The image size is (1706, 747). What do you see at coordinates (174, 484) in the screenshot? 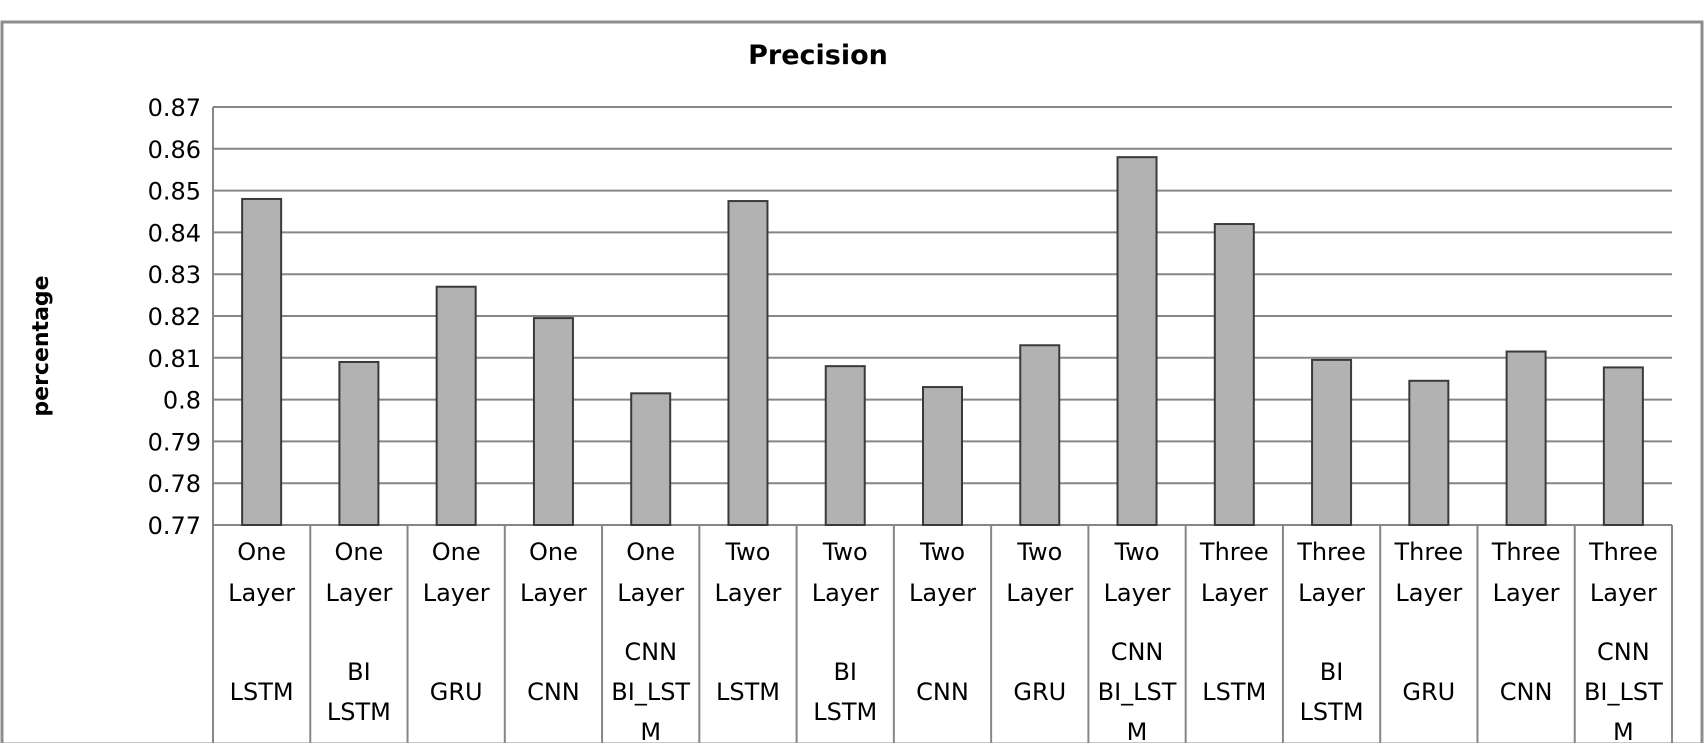
I see `y-tick-label: 0.78` at bounding box center [174, 484].